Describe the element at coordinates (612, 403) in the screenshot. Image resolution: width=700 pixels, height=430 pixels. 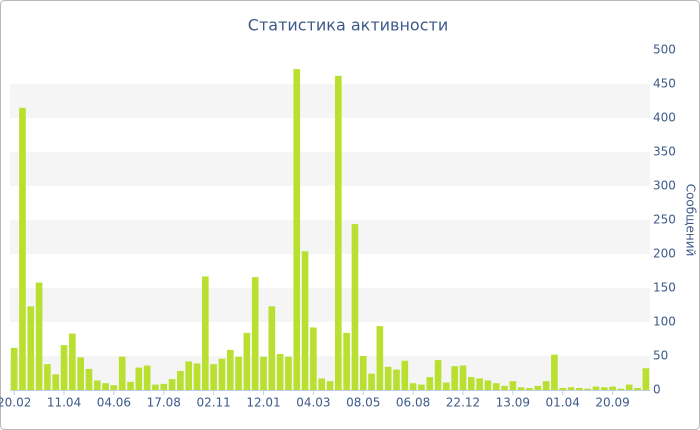
I see `x-tick-label: 20.09` at that location.